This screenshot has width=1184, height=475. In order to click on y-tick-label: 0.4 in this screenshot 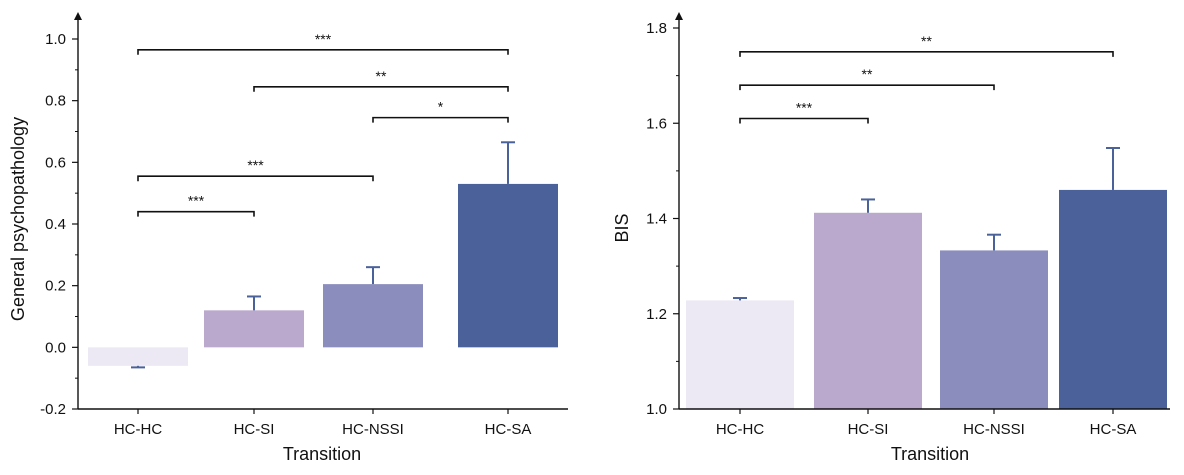, I will do `click(55, 224)`.